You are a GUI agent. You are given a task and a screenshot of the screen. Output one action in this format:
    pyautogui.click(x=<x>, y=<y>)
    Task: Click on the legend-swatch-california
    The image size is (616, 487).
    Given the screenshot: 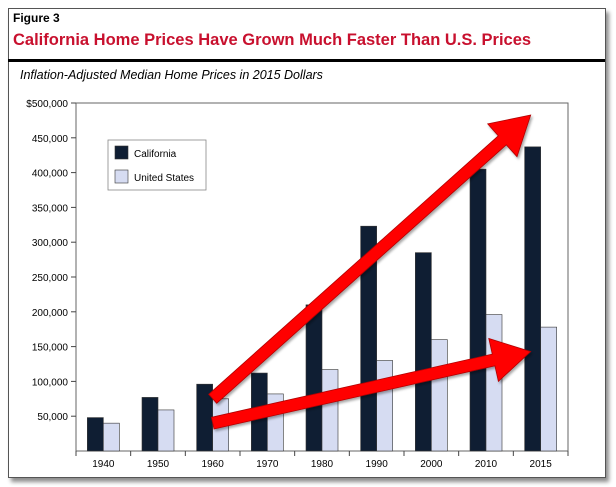 What is the action you would take?
    pyautogui.click(x=121, y=152)
    